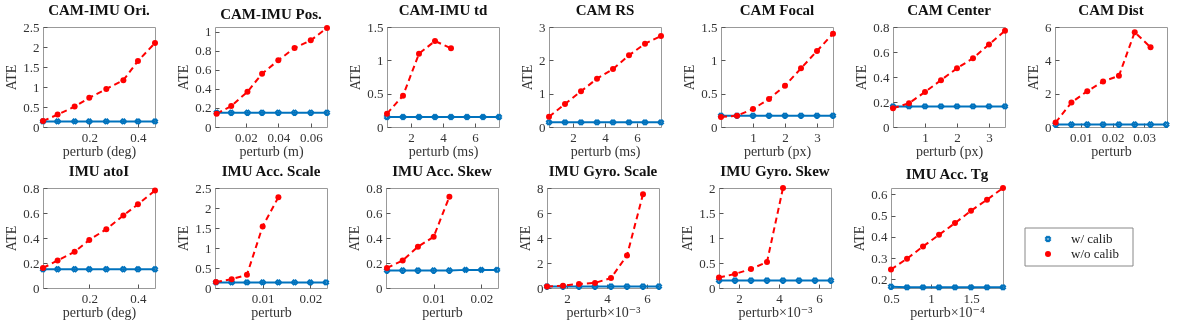 This screenshot has width=1196, height=333. I want to click on x-axis-title: perturb×10⁻⁴, so click(947, 312).